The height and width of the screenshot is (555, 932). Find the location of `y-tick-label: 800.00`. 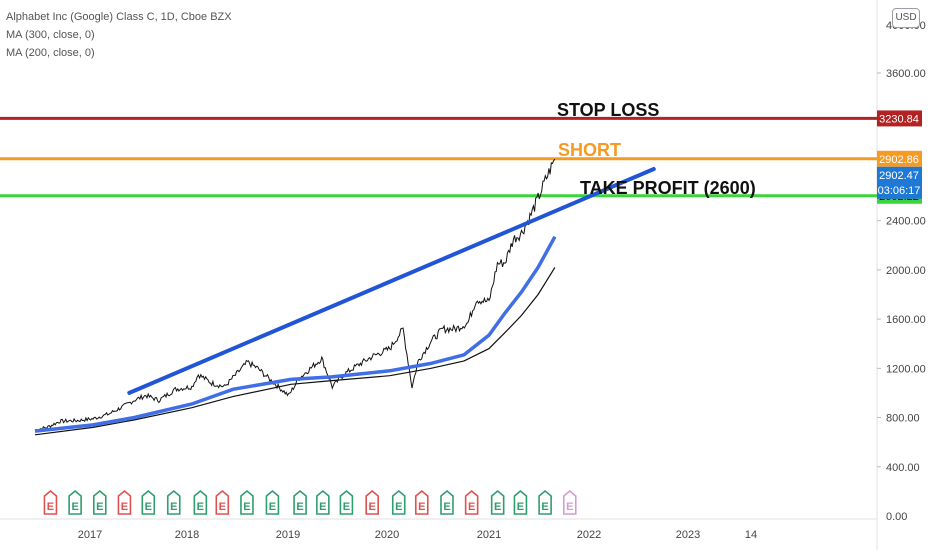

y-tick-label: 800.00 is located at coordinates (903, 419).